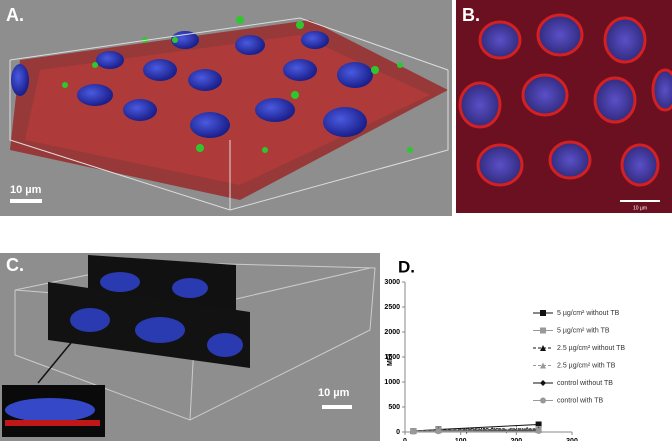  Describe the element at coordinates (392, 282) in the screenshot. I see `y-tick-label: 3000` at that location.